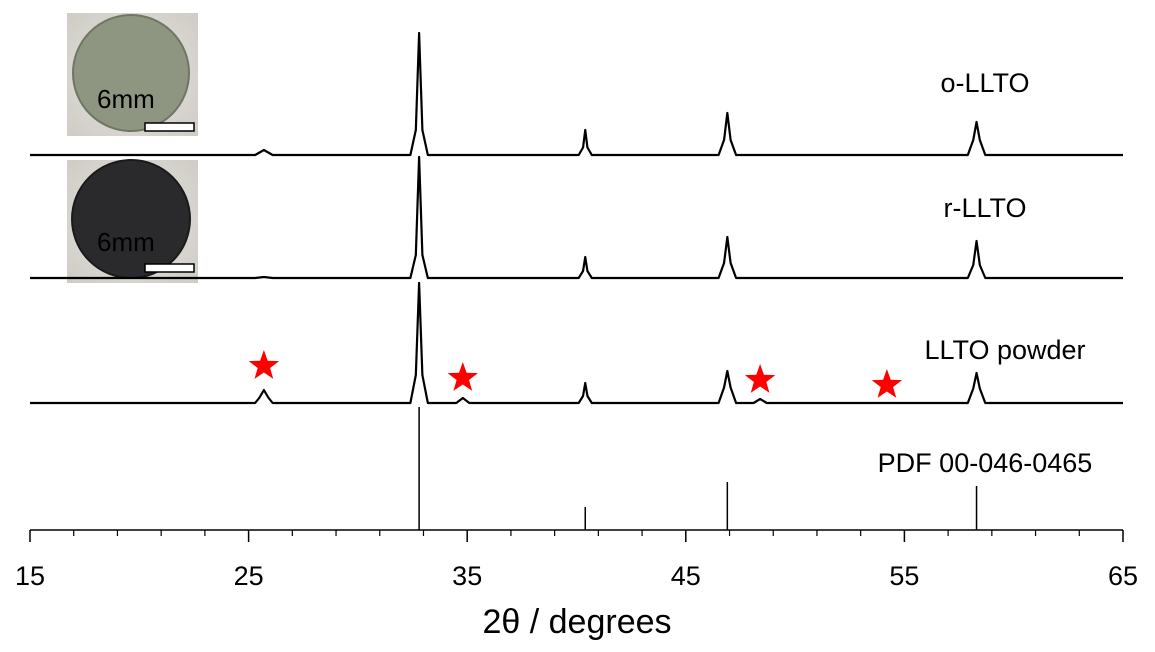  What do you see at coordinates (1004, 350) in the screenshot?
I see `series-label: LLTO powder` at bounding box center [1004, 350].